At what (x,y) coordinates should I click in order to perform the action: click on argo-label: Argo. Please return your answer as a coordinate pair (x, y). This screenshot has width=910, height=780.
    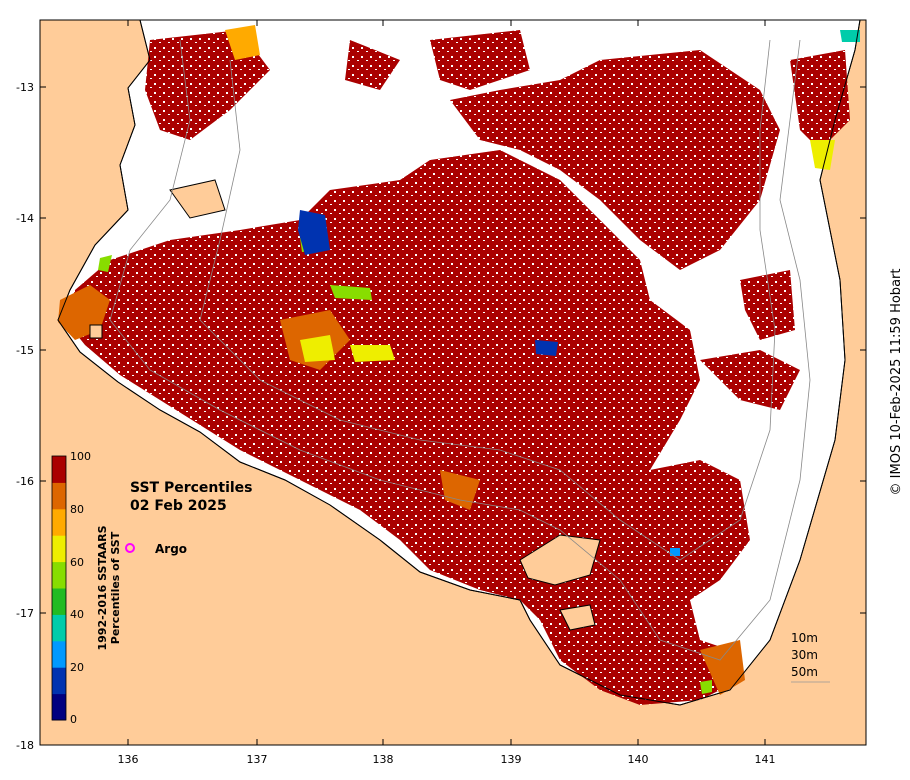
    Looking at the image, I should click on (171, 549).